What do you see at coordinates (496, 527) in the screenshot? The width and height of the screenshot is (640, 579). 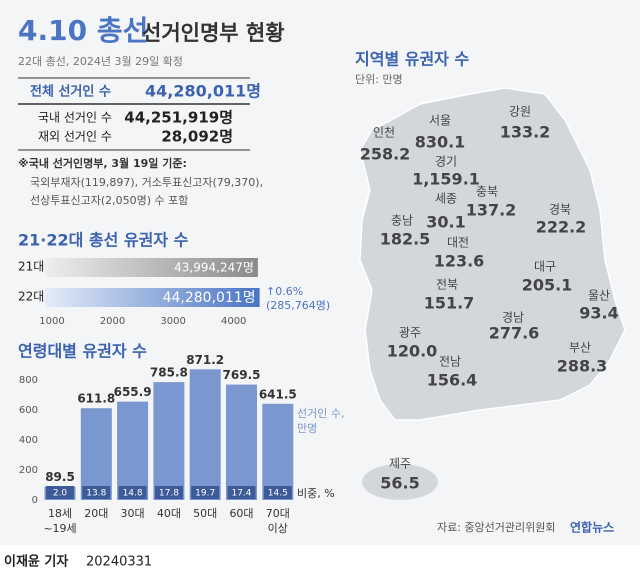 I see `source: 자료: 중앙선거관리위원회` at bounding box center [496, 527].